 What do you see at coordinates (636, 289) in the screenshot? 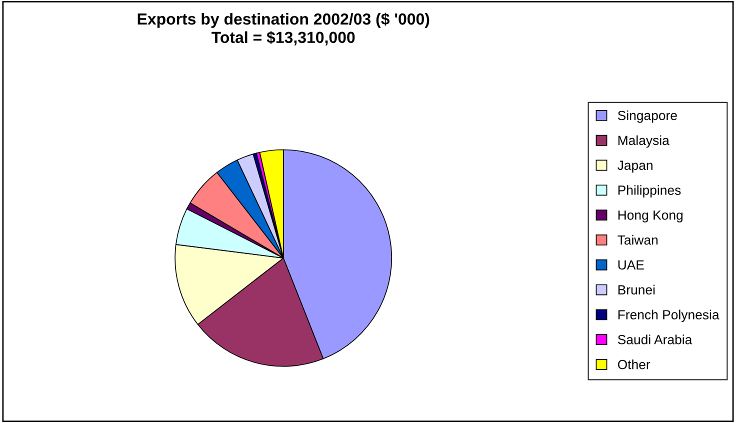
I see `legend-label: Brunei` at bounding box center [636, 289].